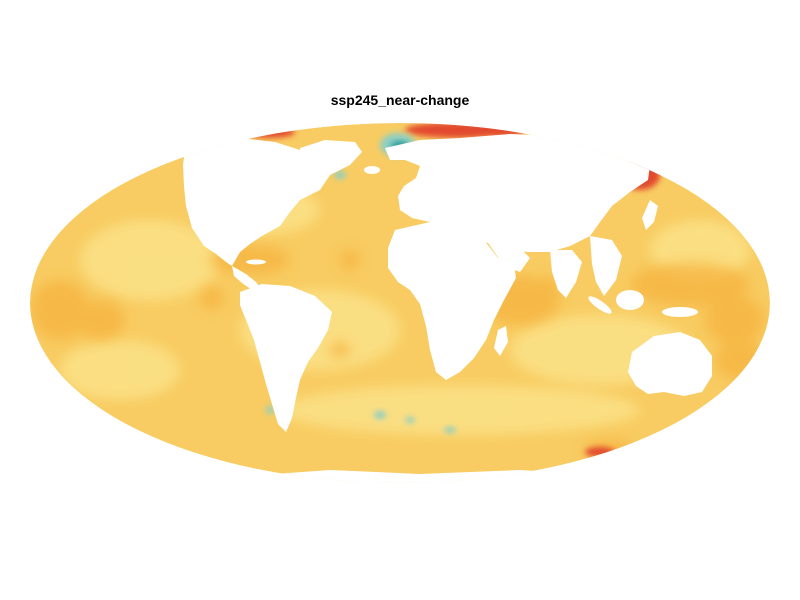 The image size is (800, 600). What do you see at coordinates (256, 262) in the screenshot?
I see `land-cuba` at bounding box center [256, 262].